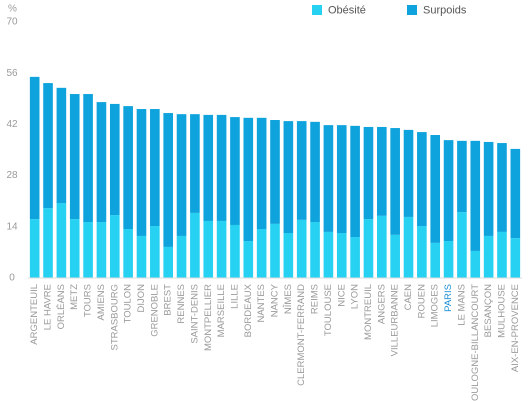  Describe the element at coordinates (408, 297) in the screenshot. I see `x-tick-label: CAEN` at that location.